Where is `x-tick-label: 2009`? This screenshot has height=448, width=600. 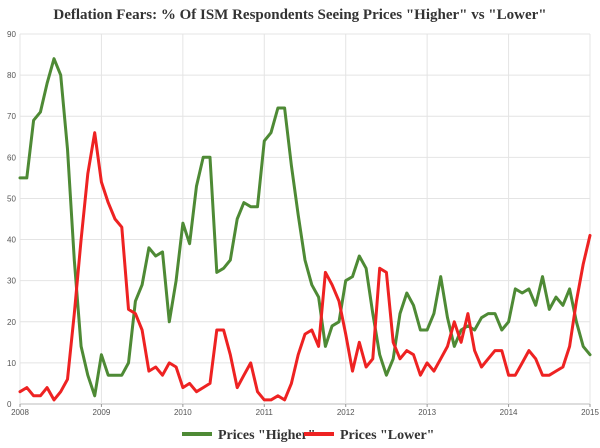 x-tick-label: 2009 is located at coordinates (102, 412).